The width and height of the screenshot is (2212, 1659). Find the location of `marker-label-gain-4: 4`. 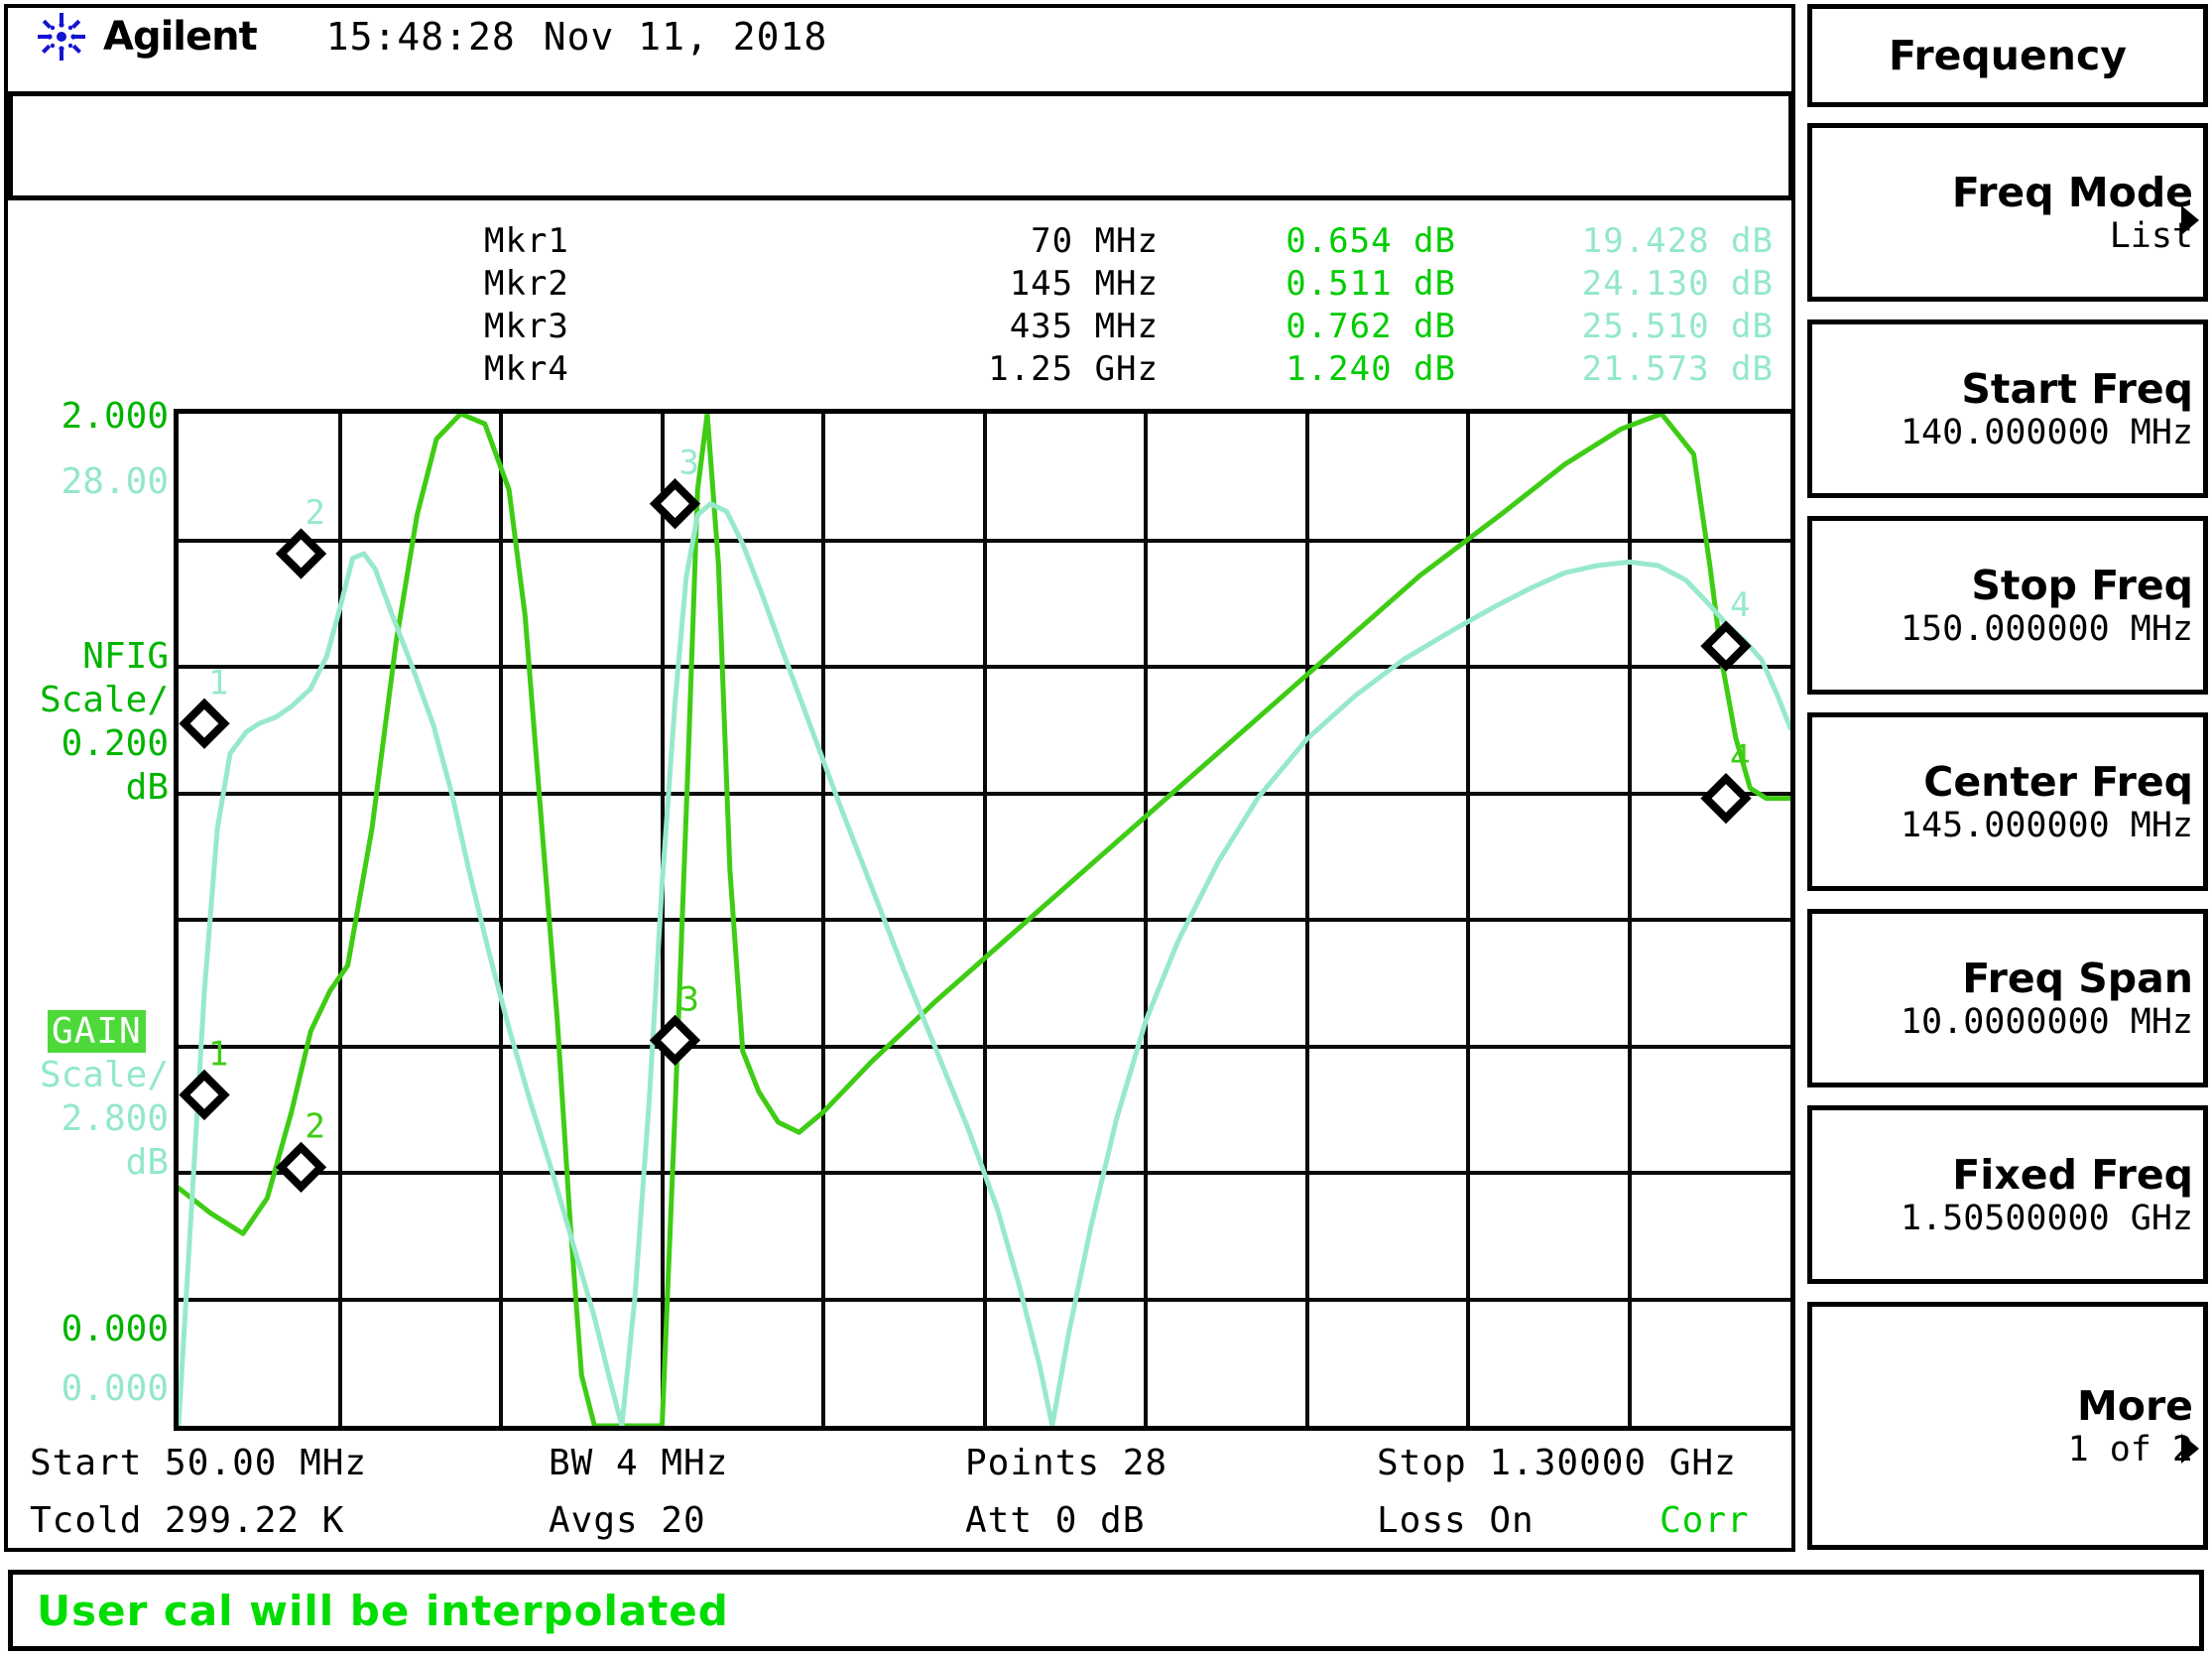

marker-label-gain-4: 4 is located at coordinates (1740, 605).